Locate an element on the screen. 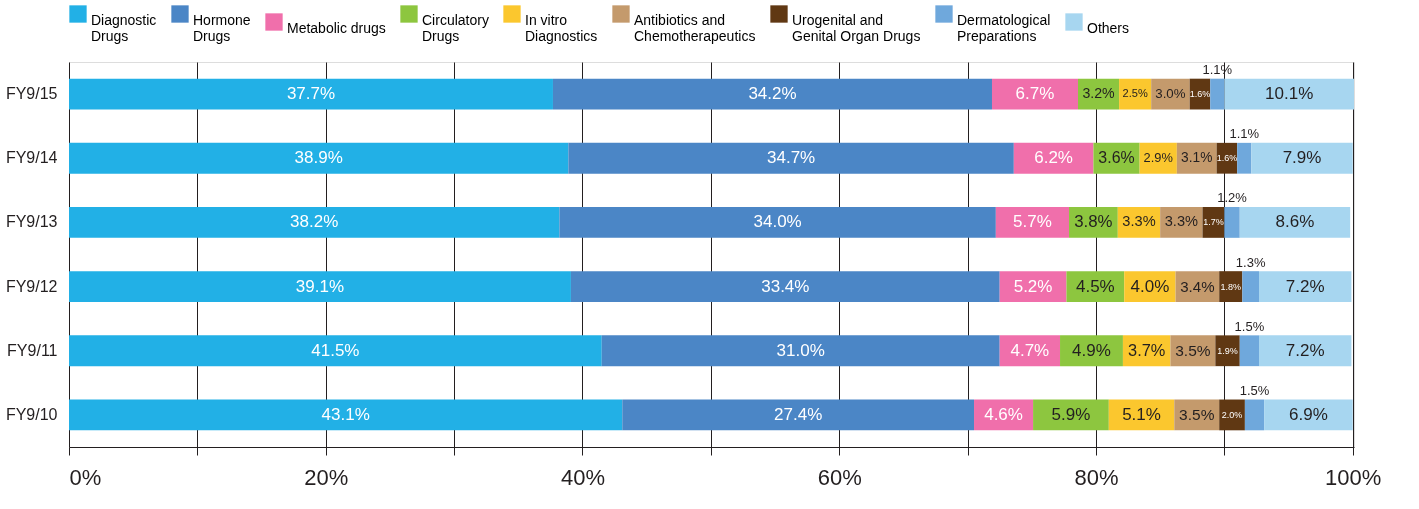 The height and width of the screenshot is (509, 1419). data-label: 5.9% is located at coordinates (1071, 414).